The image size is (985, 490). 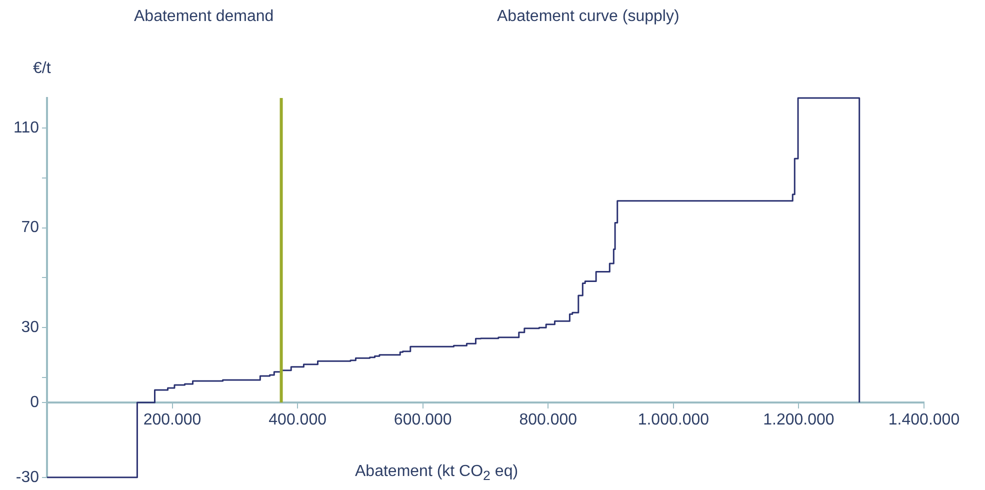 What do you see at coordinates (924, 420) in the screenshot?
I see `x-tick-label: 1.400.000` at bounding box center [924, 420].